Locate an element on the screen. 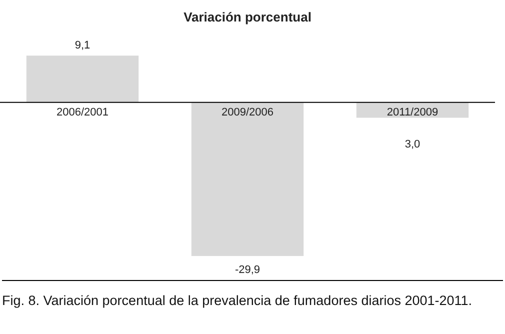 Image resolution: width=505 pixels, height=334 pixels. x-tick-label: 2006/2001 is located at coordinates (82, 112).